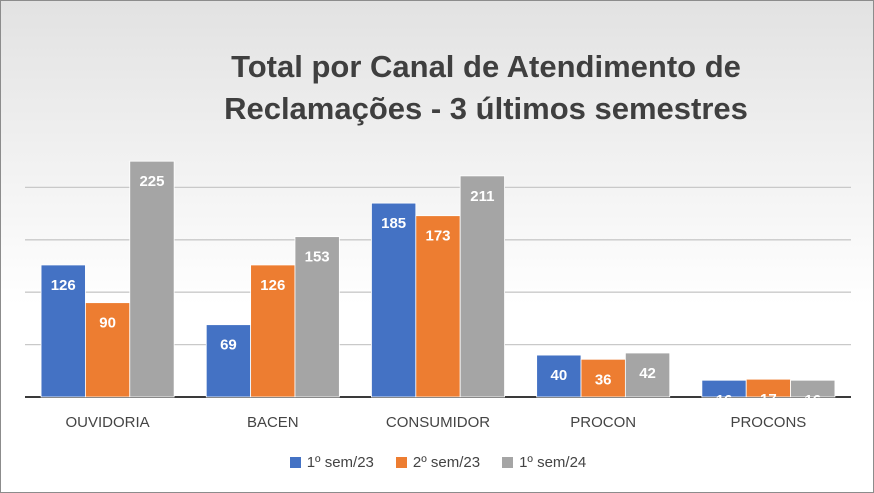 The width and height of the screenshot is (874, 493). What do you see at coordinates (768, 422) in the screenshot?
I see `category-label: PROCONS` at bounding box center [768, 422].